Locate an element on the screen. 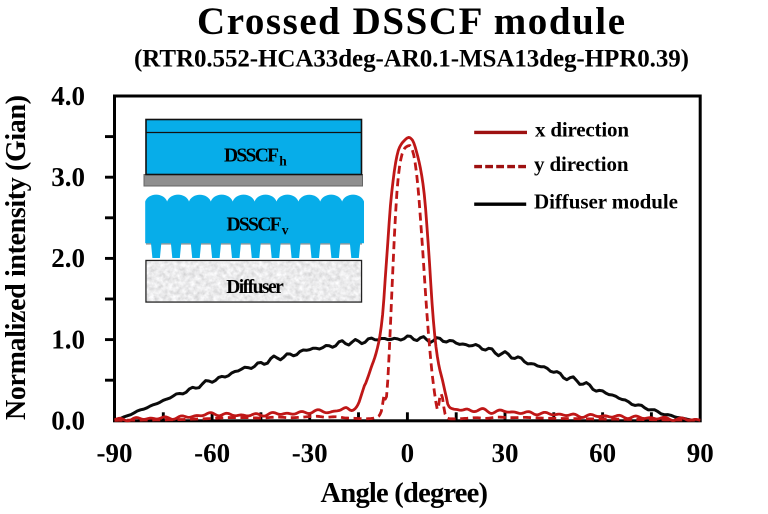 The width and height of the screenshot is (768, 514). svg-text: 1.0 is located at coordinates (68, 339).